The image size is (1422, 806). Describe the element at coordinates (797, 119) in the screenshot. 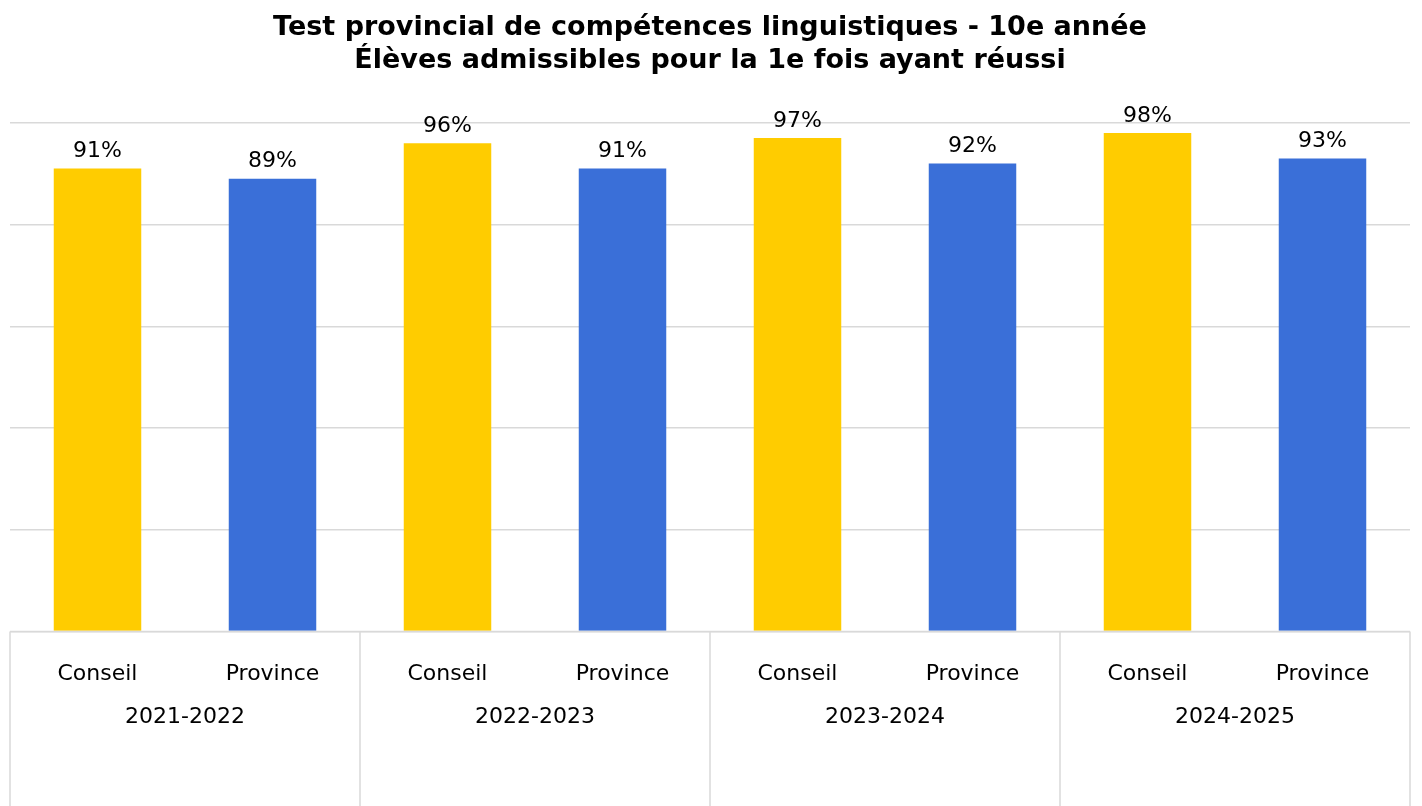

I see `data-label: 97%` at that location.